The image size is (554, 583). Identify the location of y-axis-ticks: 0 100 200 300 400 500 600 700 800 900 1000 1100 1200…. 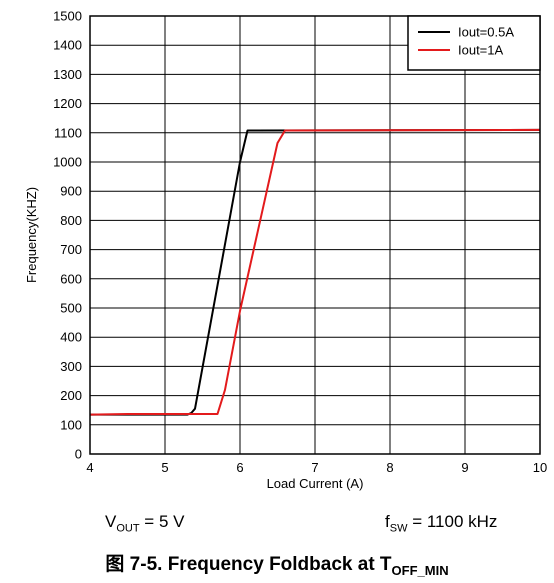
(67, 235).